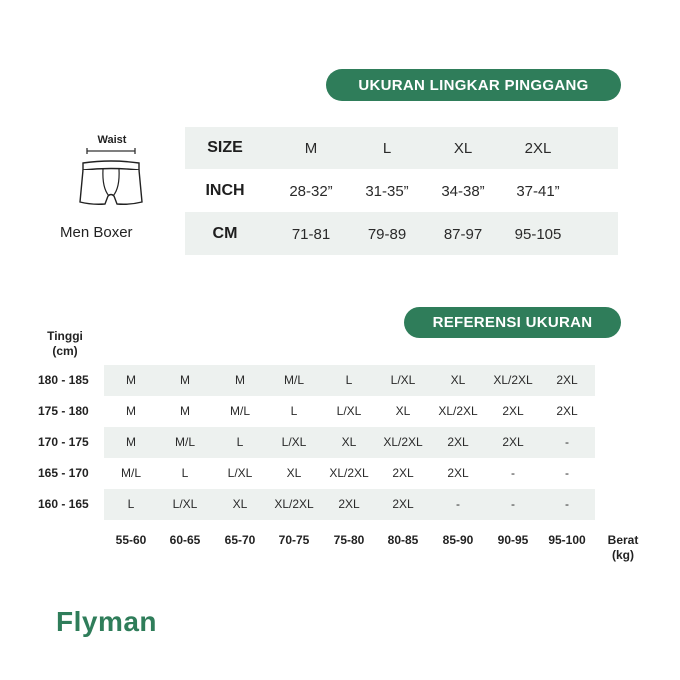 This screenshot has width=680, height=680. I want to click on weight-range: 75-80, so click(349, 540).